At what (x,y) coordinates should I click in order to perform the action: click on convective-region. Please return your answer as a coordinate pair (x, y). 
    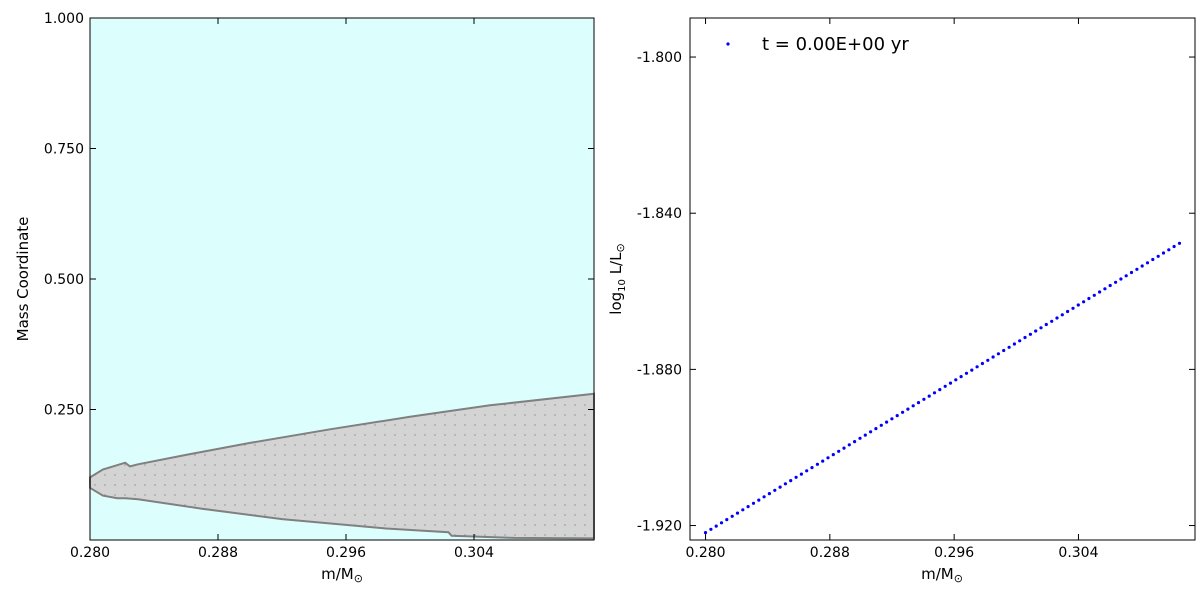
    Looking at the image, I should click on (342, 466).